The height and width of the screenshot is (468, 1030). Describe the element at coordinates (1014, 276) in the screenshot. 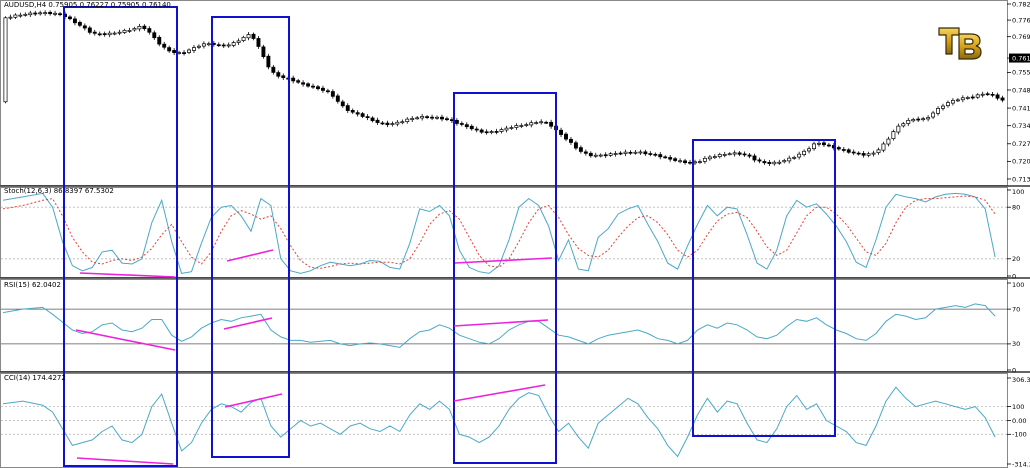

I see `axis-label: 0` at that location.